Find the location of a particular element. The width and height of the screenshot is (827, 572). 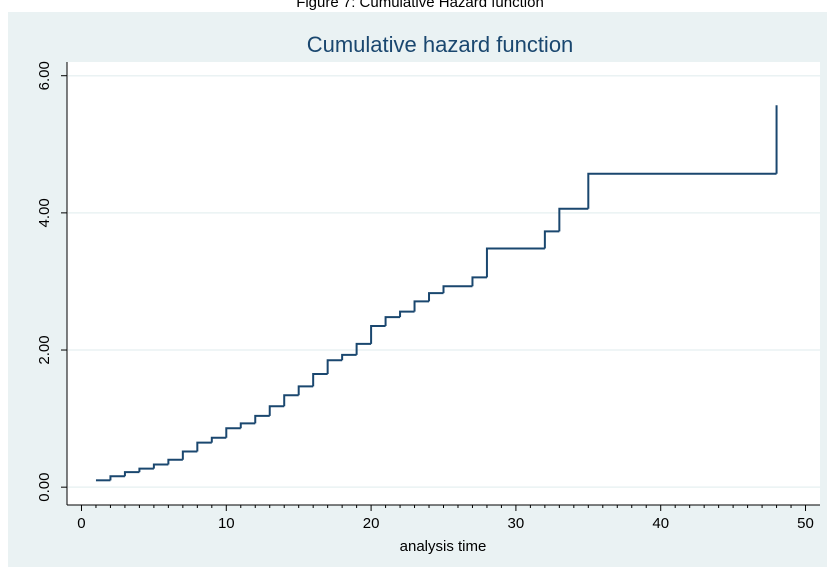

x-tick-label: 40 is located at coordinates (660, 523).